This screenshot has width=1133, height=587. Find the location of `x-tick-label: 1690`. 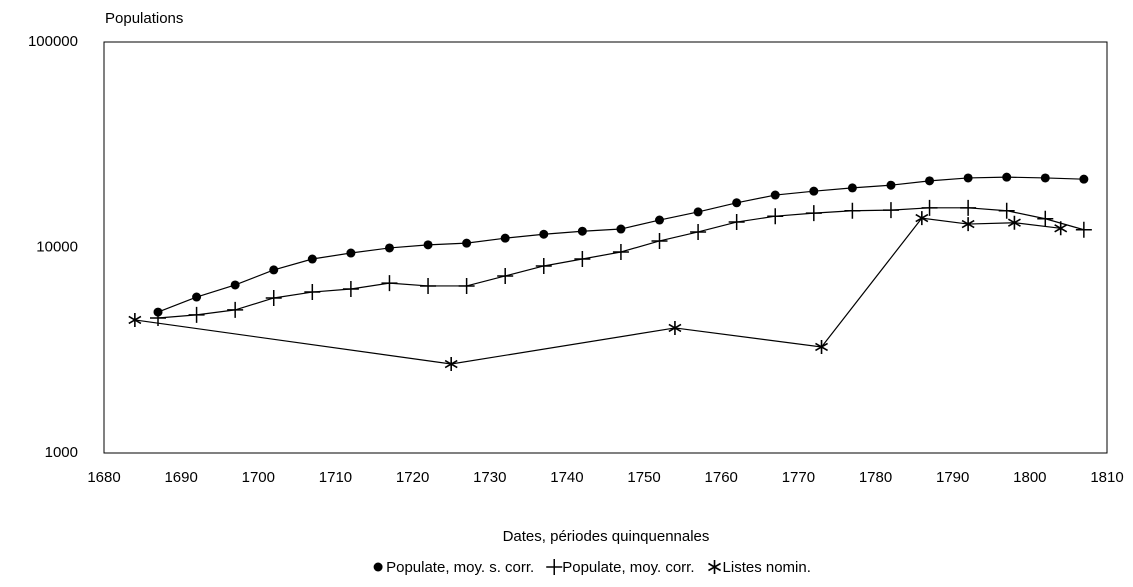

x-tick-label: 1690 is located at coordinates (180, 477).